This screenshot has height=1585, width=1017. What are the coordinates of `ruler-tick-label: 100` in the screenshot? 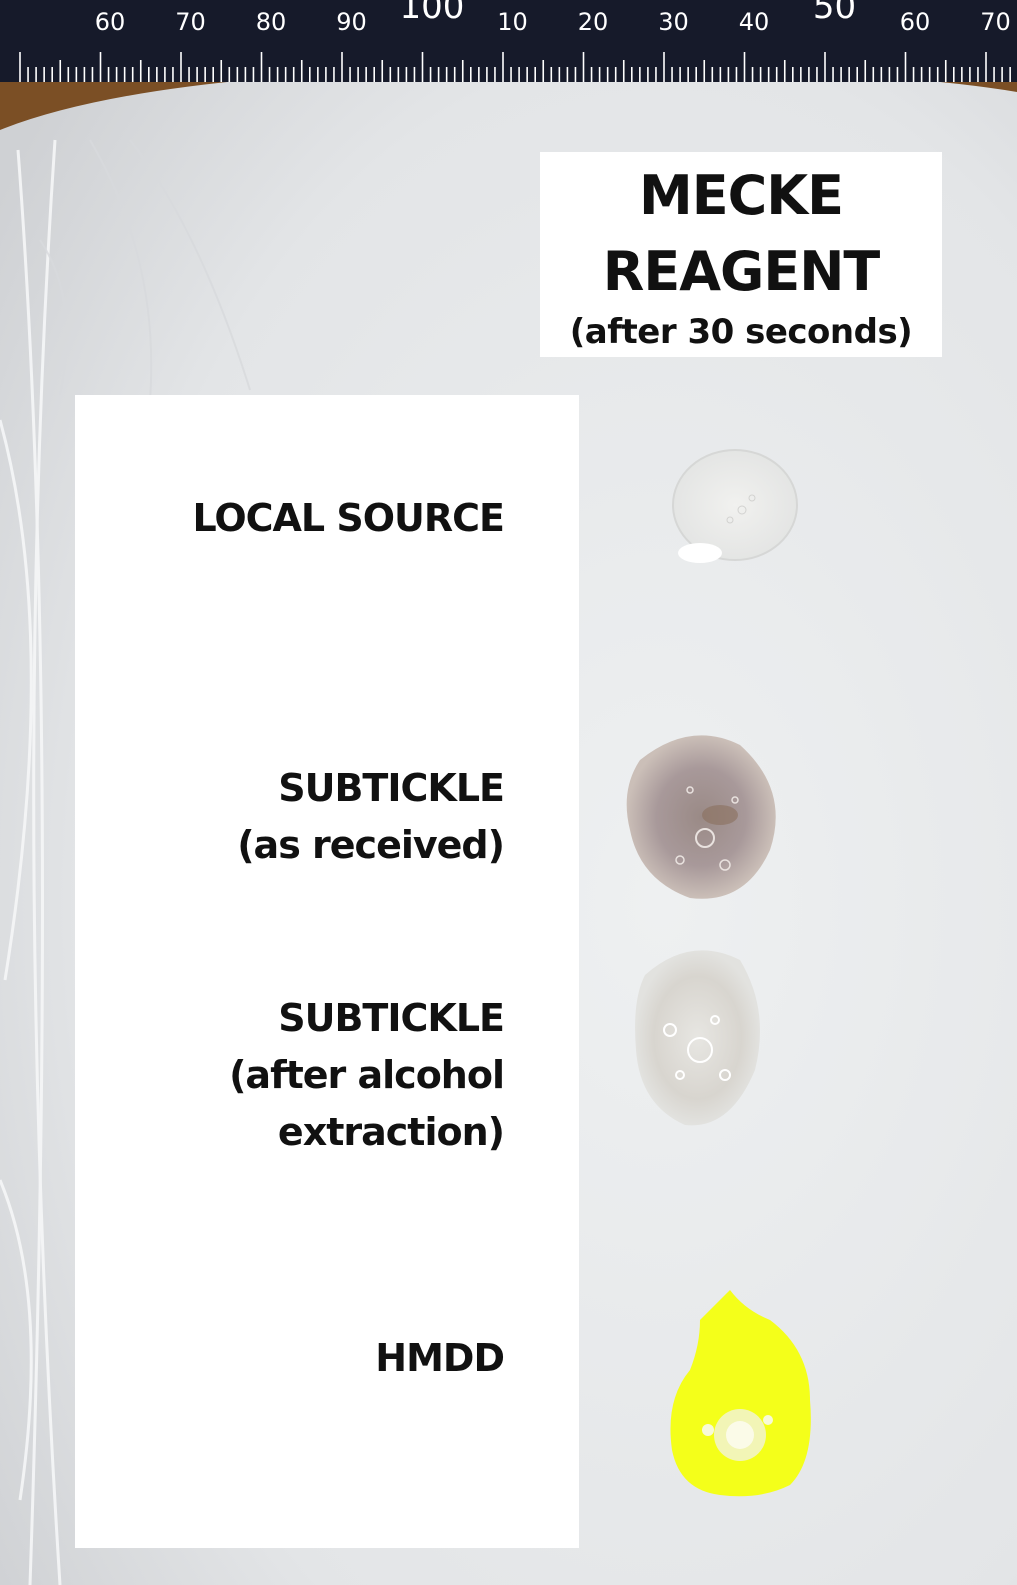 It's located at (432, 13).